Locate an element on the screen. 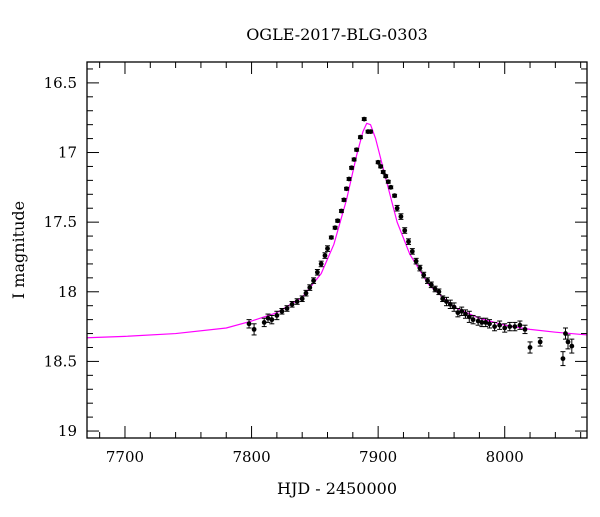  x-tick-label: 7800 is located at coordinates (251, 457).